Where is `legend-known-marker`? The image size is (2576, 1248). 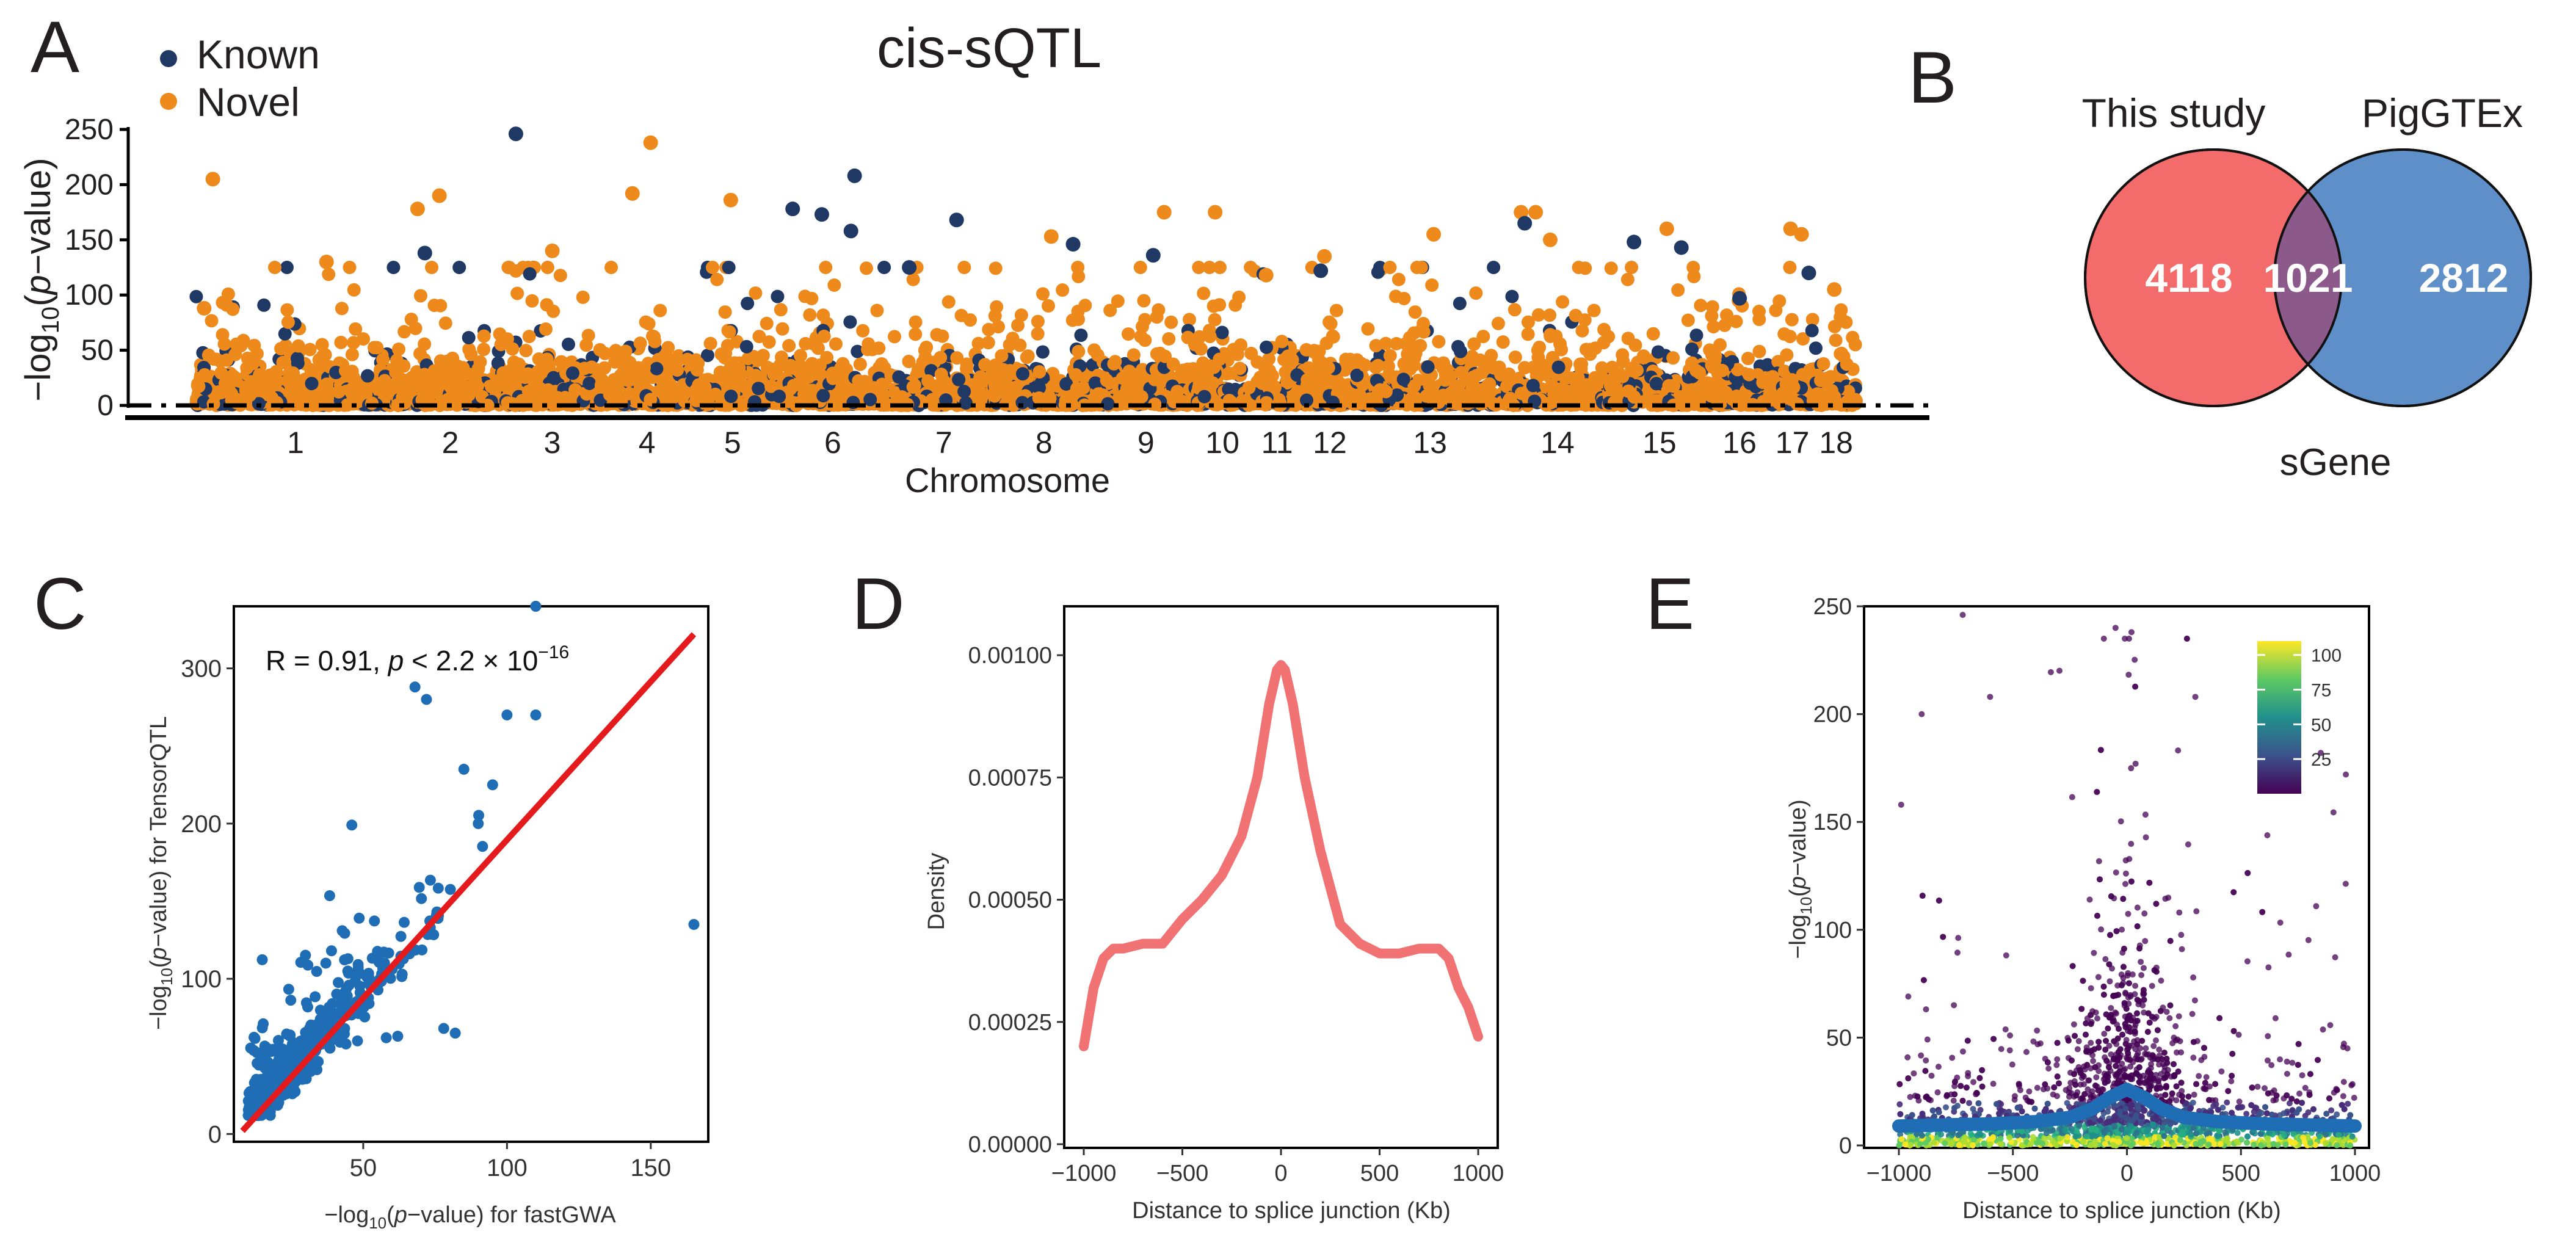 legend-known-marker is located at coordinates (168, 58).